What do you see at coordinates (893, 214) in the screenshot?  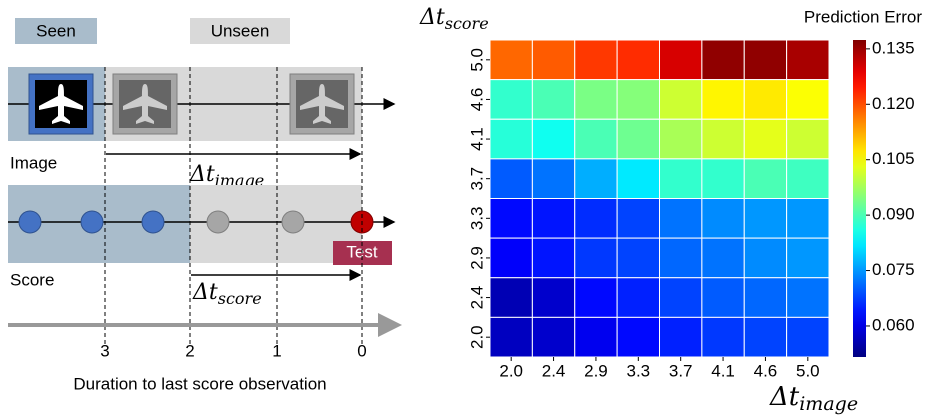 I see `colorbar-tick-label: 0.090` at bounding box center [893, 214].